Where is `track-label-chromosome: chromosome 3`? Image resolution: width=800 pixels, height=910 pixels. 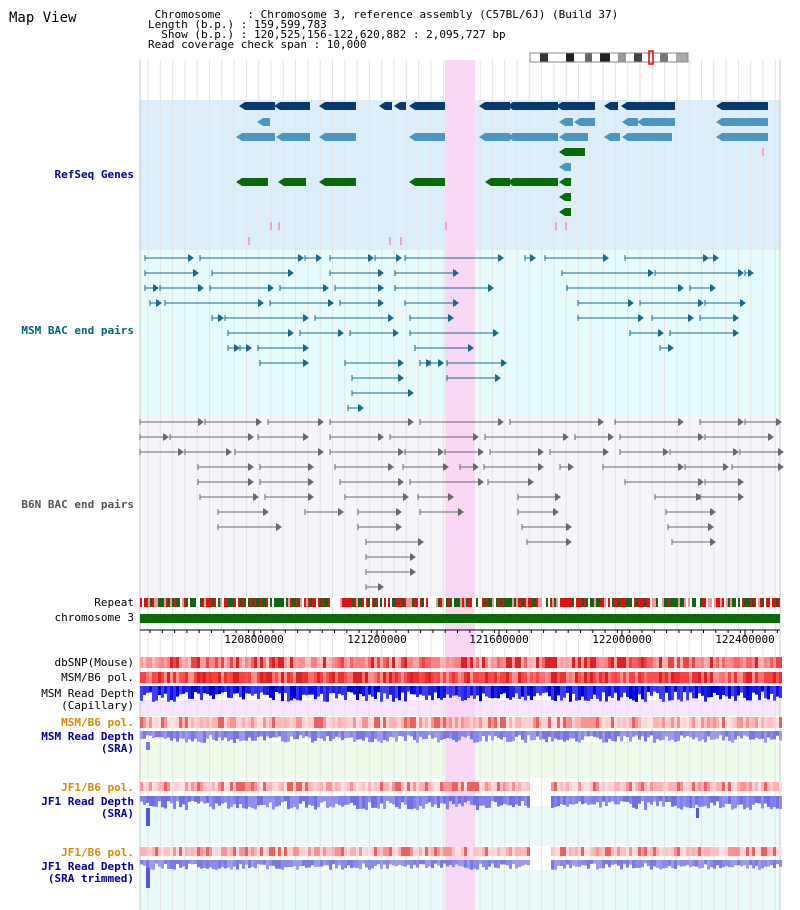 track-label-chromosome: chromosome 3 is located at coordinates (94, 617).